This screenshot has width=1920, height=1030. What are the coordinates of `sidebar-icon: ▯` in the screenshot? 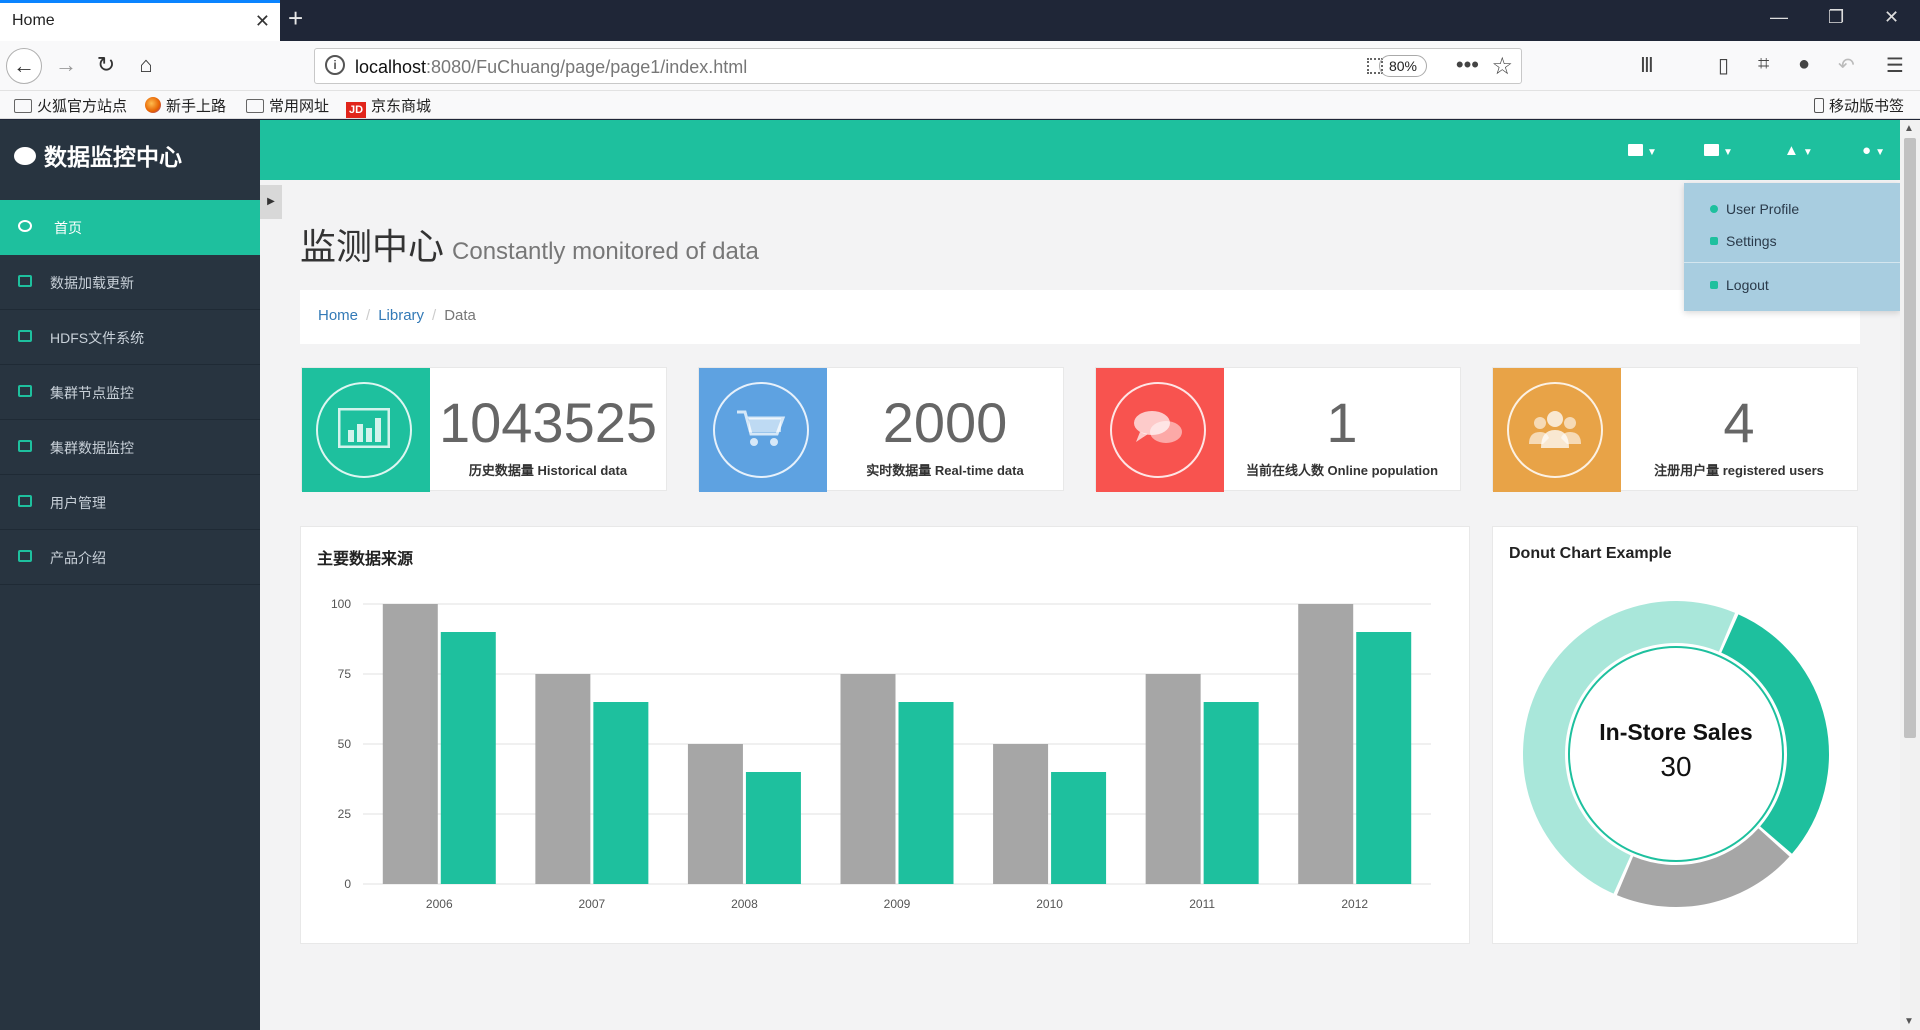 It's located at (1724, 66).